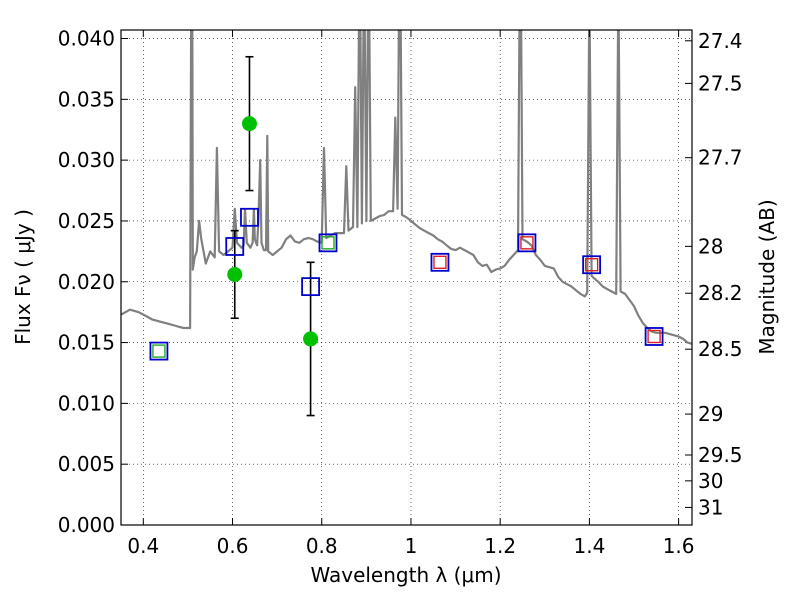  I want to click on y-axis-label: Flux Fν ( μJy ), so click(23, 277).